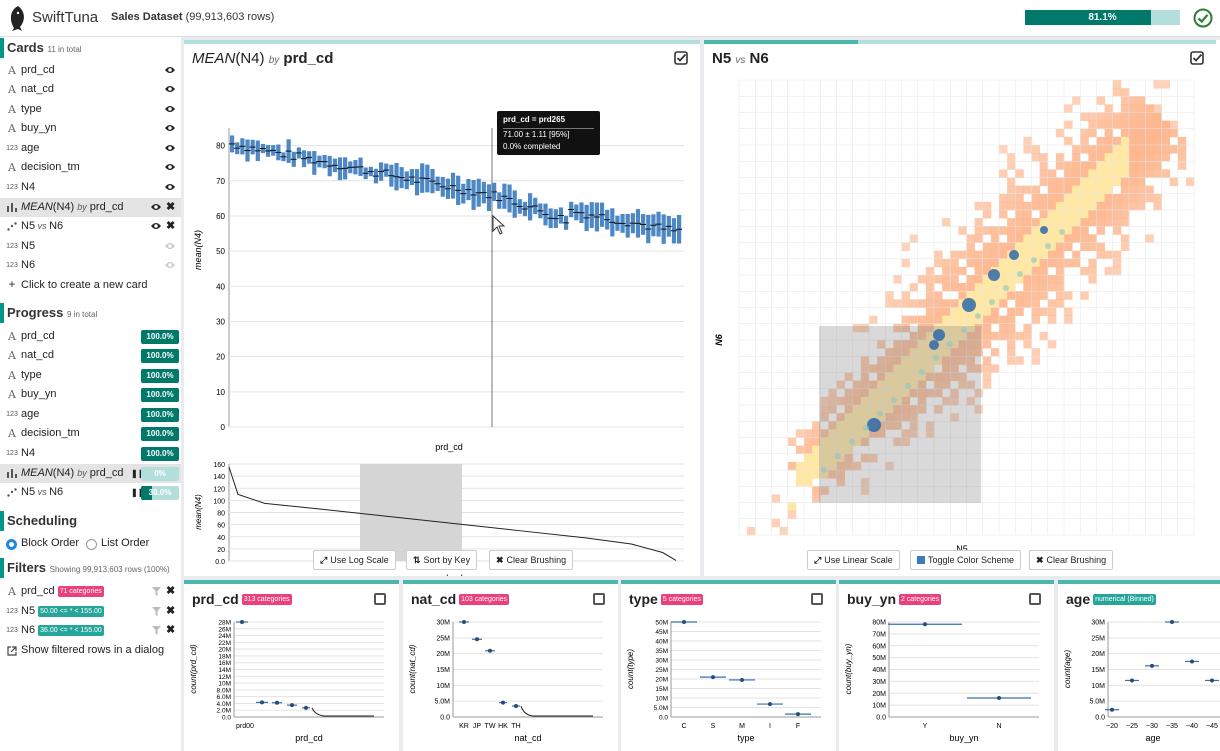  What do you see at coordinates (683, 726) in the screenshot?
I see `x-tick-label: C` at bounding box center [683, 726].